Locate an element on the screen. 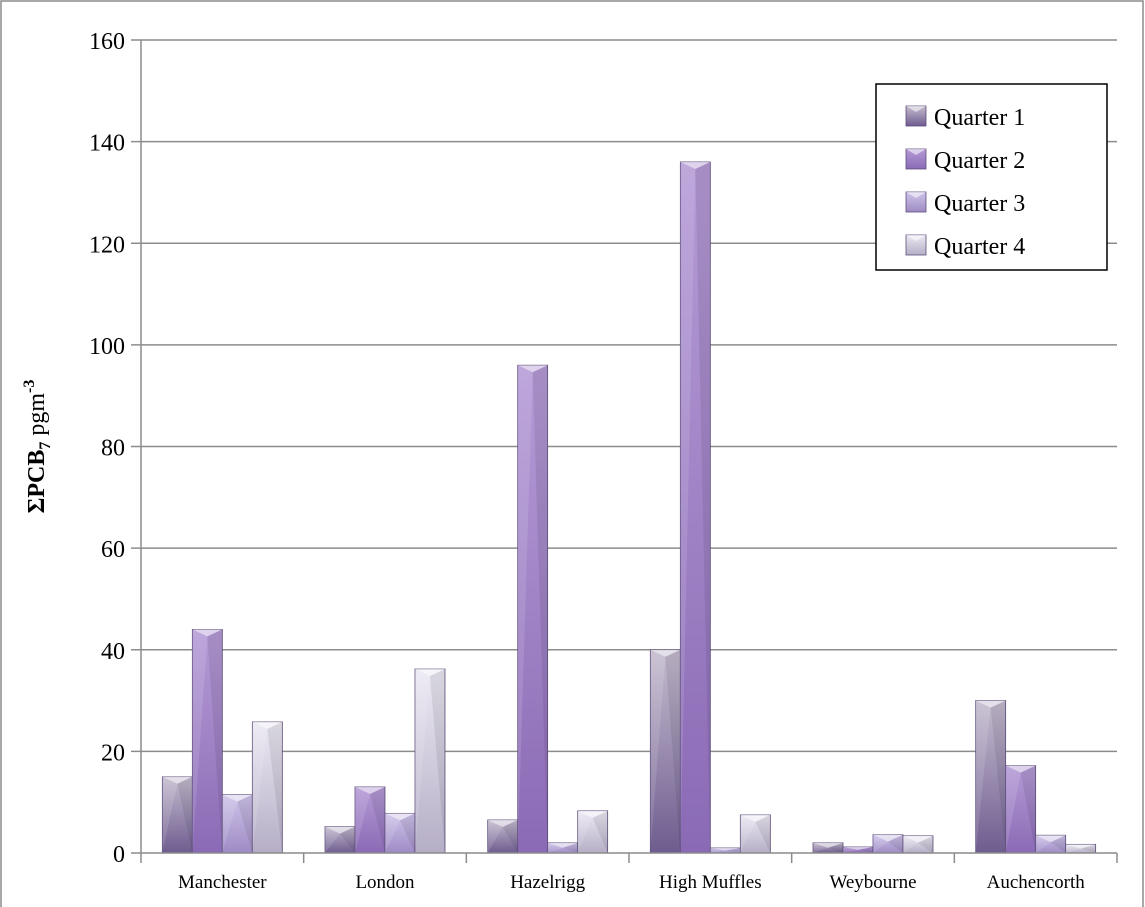 The width and height of the screenshot is (1145, 907). bar-weybourne-q4 is located at coordinates (918, 844).